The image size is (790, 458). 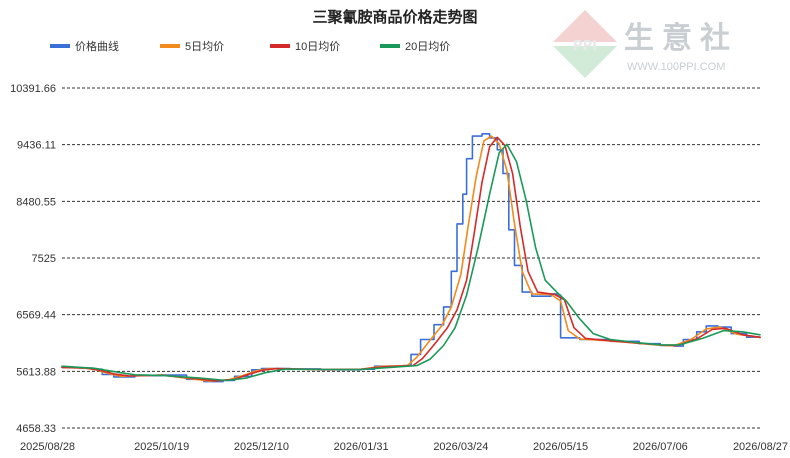 I want to click on watermark-logo-top-icon, so click(x=585, y=26).